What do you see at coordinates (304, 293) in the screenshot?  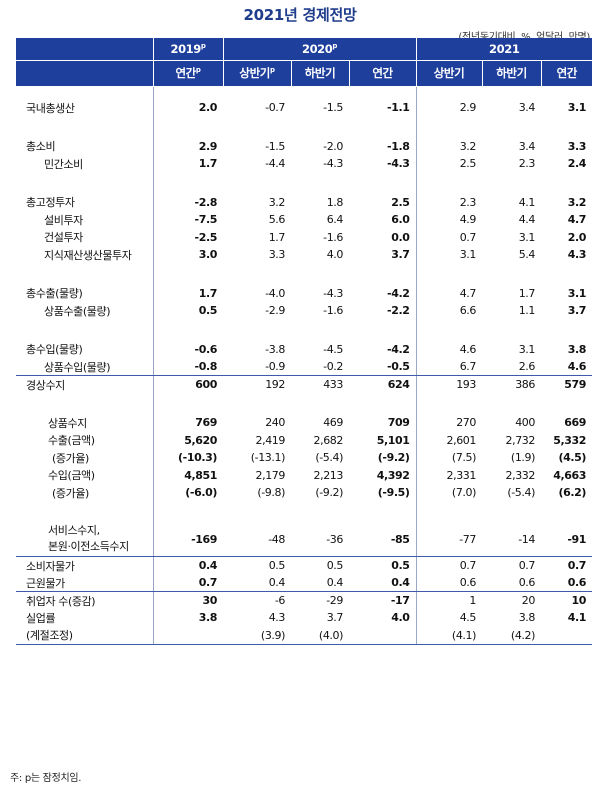 I see `table-row: 총수출(물량) 1.7 -4.0 -4.3 -4.2 4.7 1.7 3.1` at bounding box center [304, 293].